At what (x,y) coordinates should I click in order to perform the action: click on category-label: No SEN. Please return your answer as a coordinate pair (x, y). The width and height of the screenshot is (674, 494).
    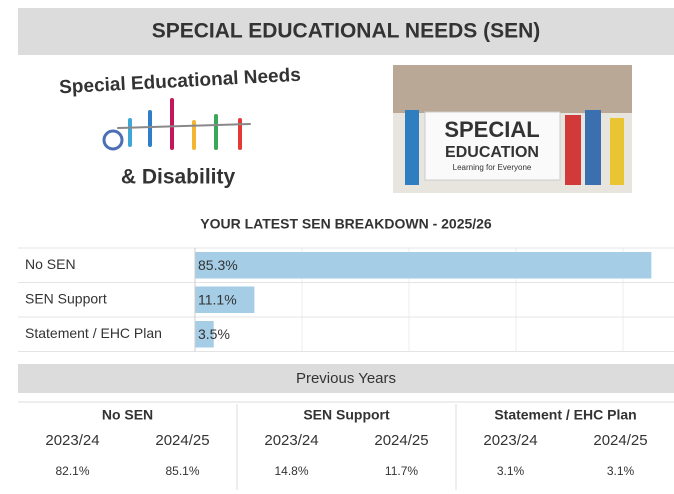
    Looking at the image, I should click on (50, 264).